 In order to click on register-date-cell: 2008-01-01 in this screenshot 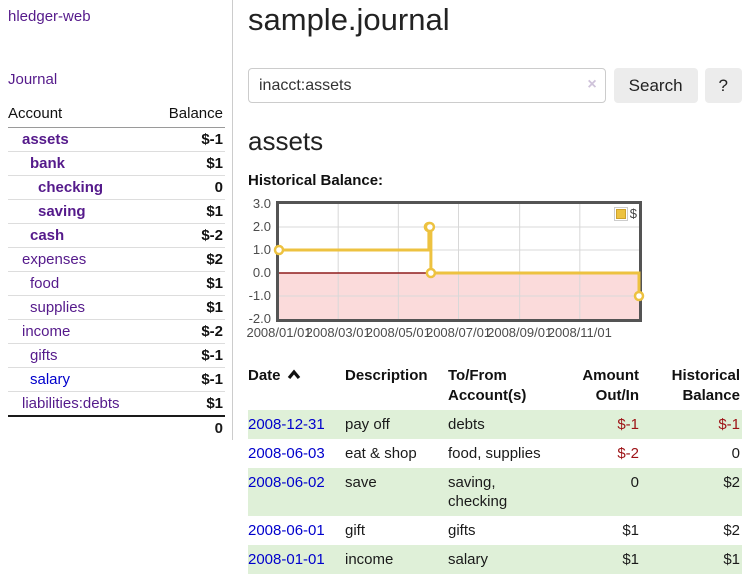, I will do `click(296, 559)`.